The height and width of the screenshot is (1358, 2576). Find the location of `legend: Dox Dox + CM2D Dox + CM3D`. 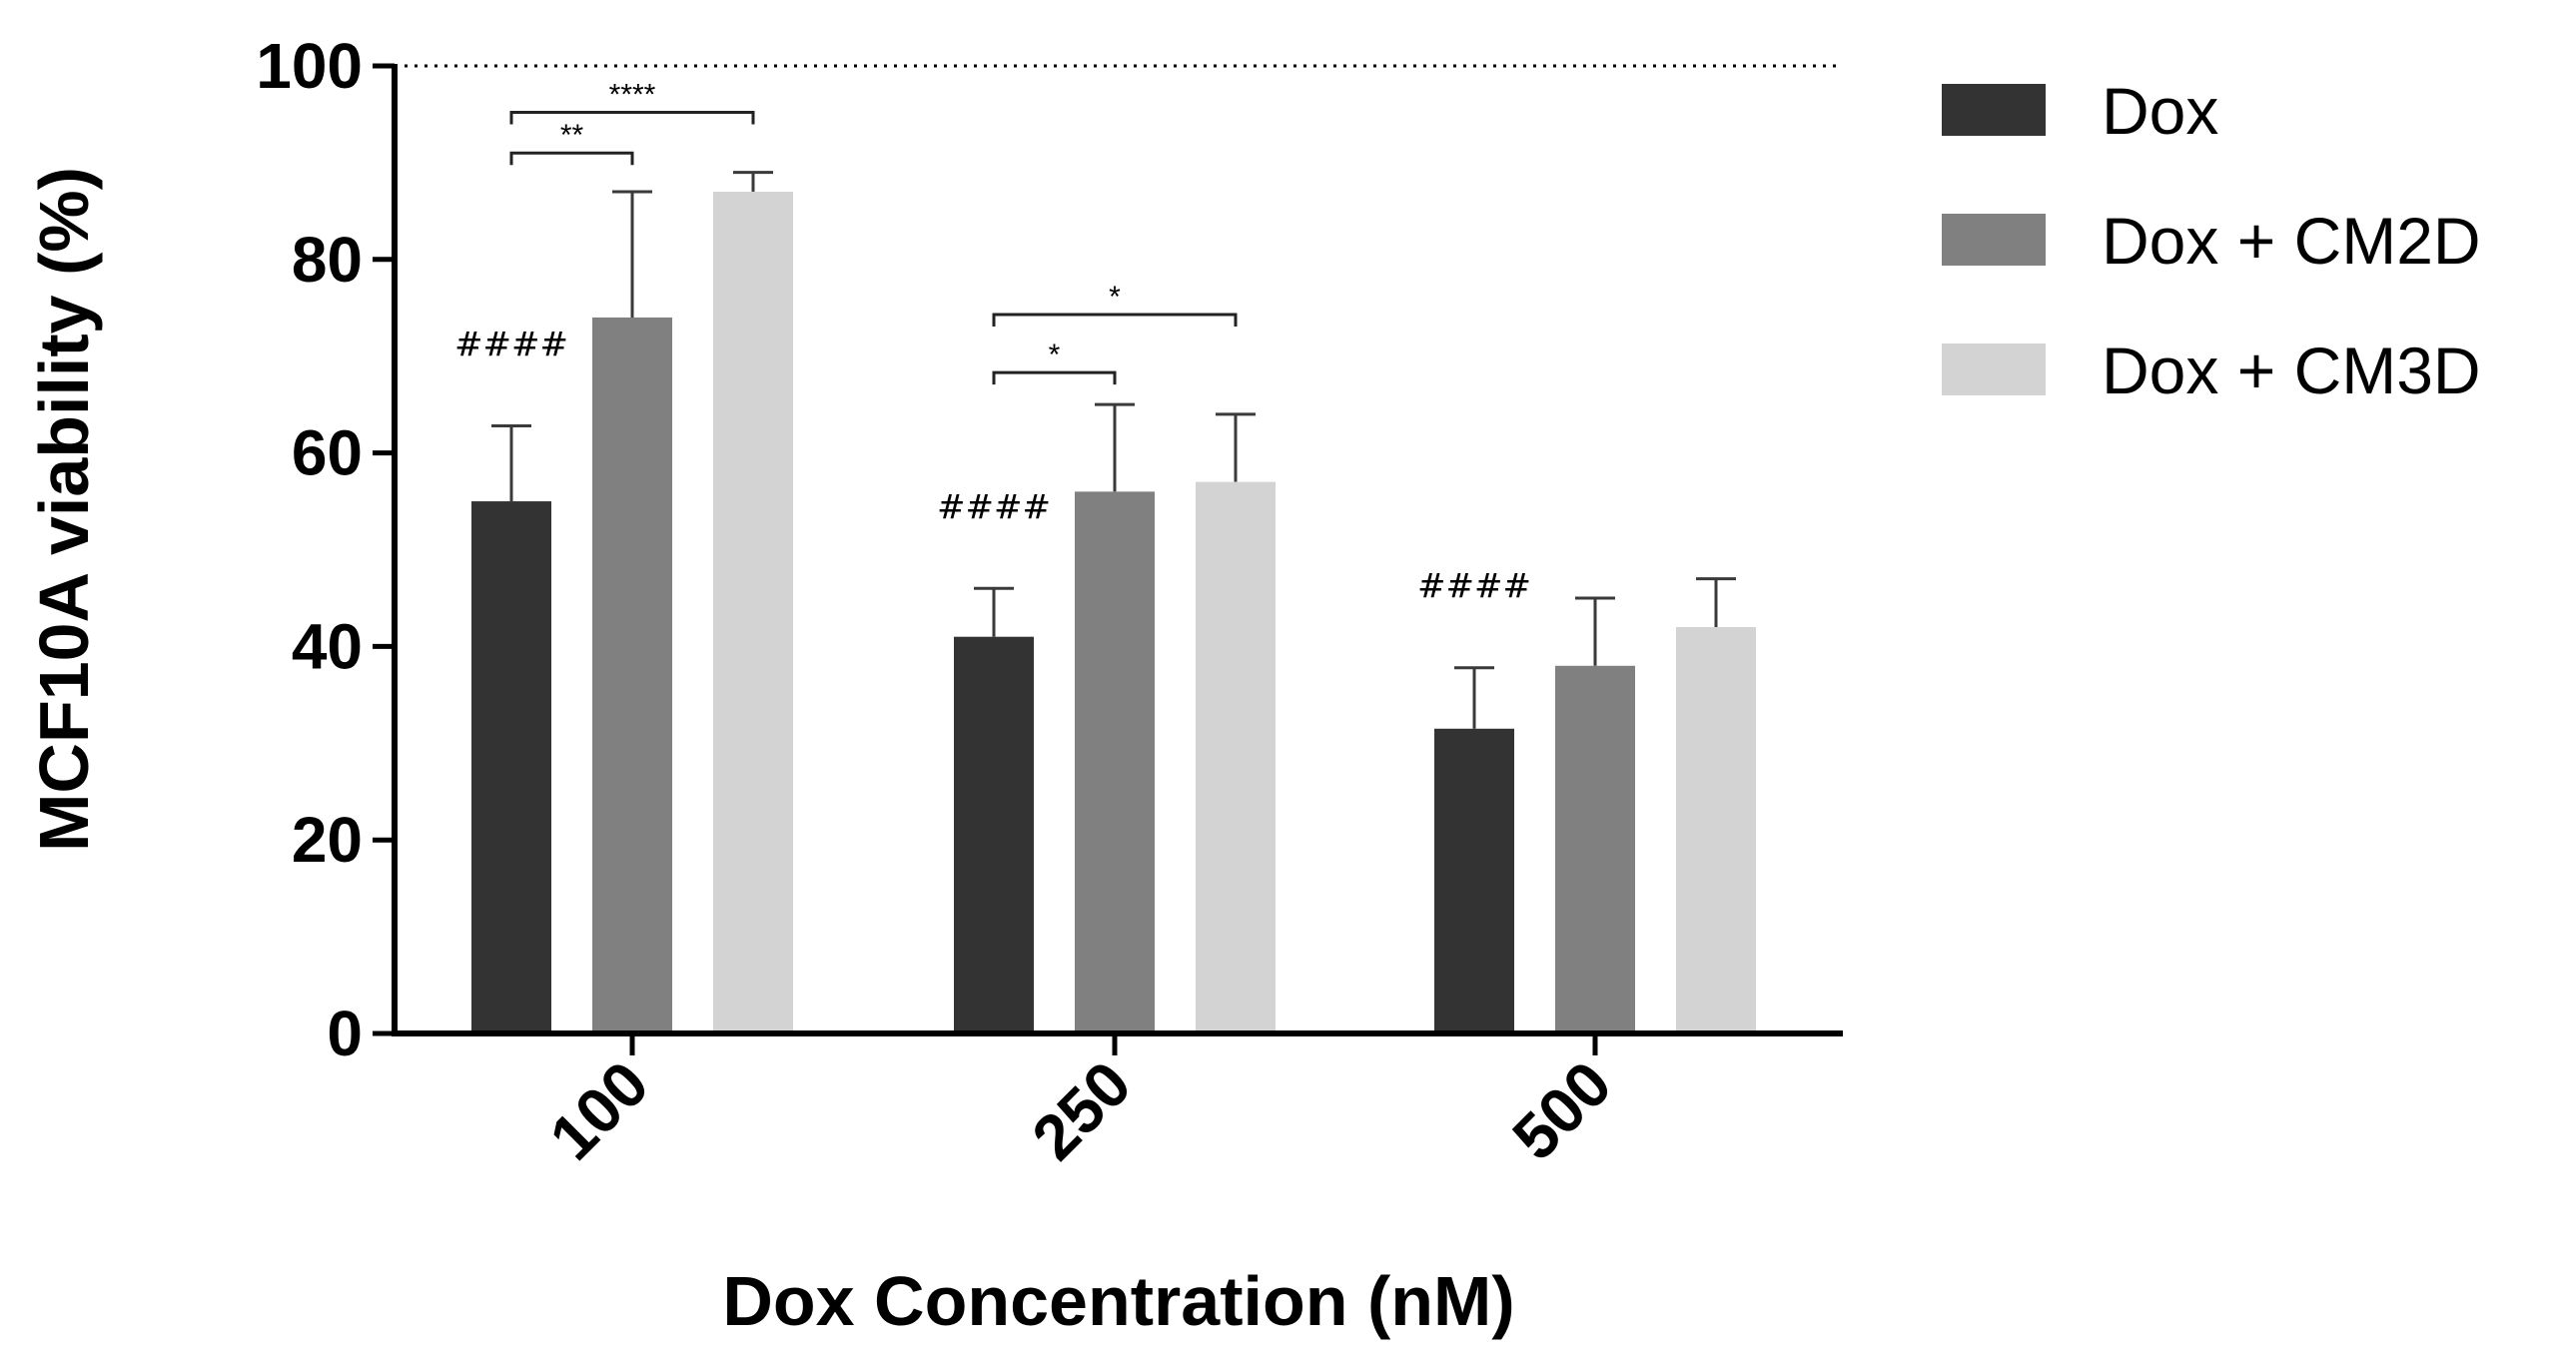

legend: Dox Dox + CM2D Dox + CM3D is located at coordinates (2212, 240).